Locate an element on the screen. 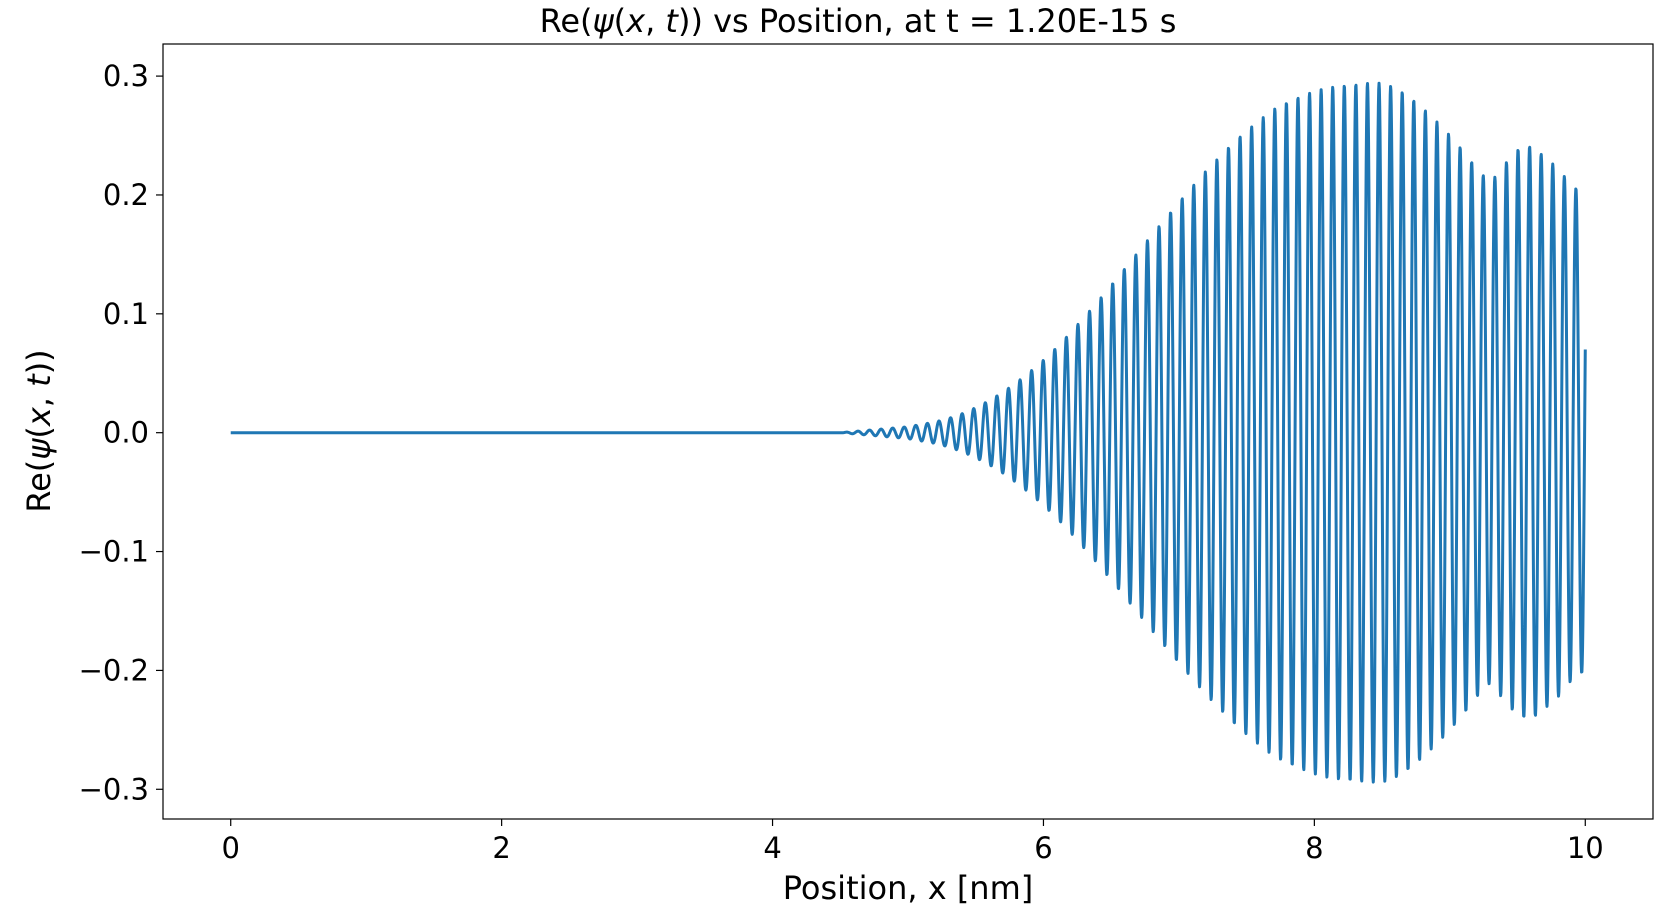  ylabel-part-psi: ψ is located at coordinates (39, 449).